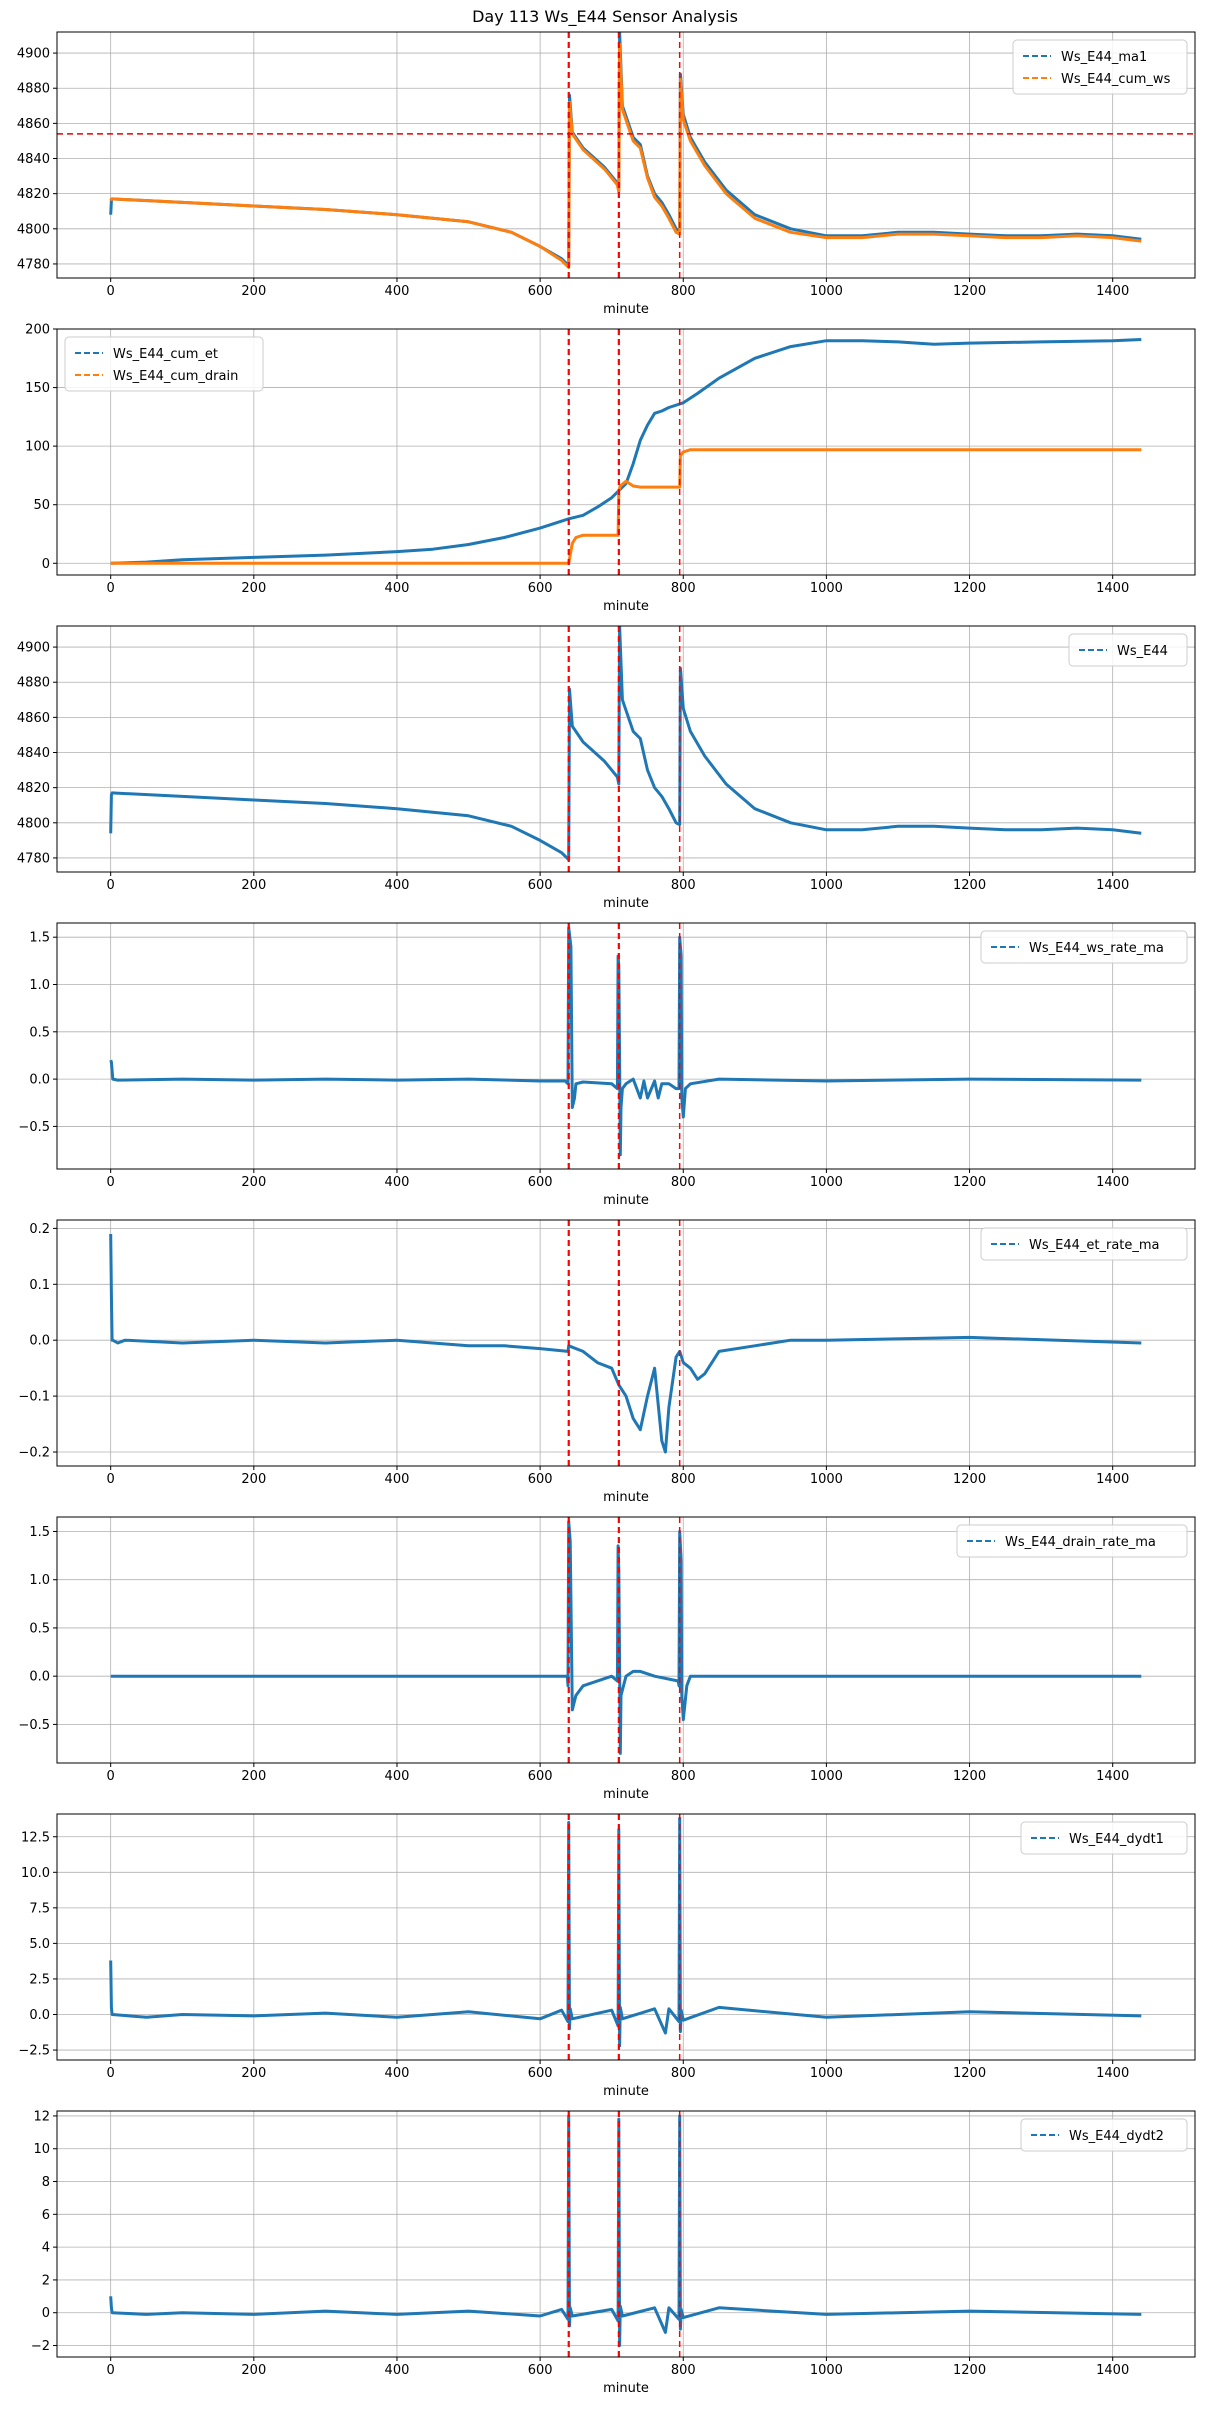 Image resolution: width=1211 pixels, height=2411 pixels. Describe the element at coordinates (39, 1908) in the screenshot. I see `y-tick-label: 7.5` at that location.